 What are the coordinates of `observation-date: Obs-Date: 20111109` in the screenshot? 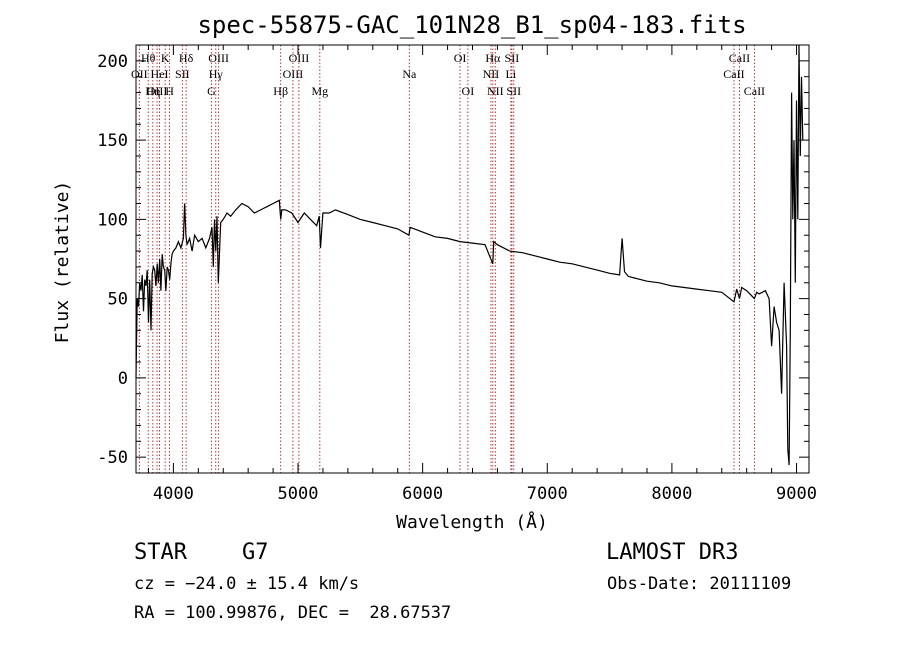 It's located at (699, 584).